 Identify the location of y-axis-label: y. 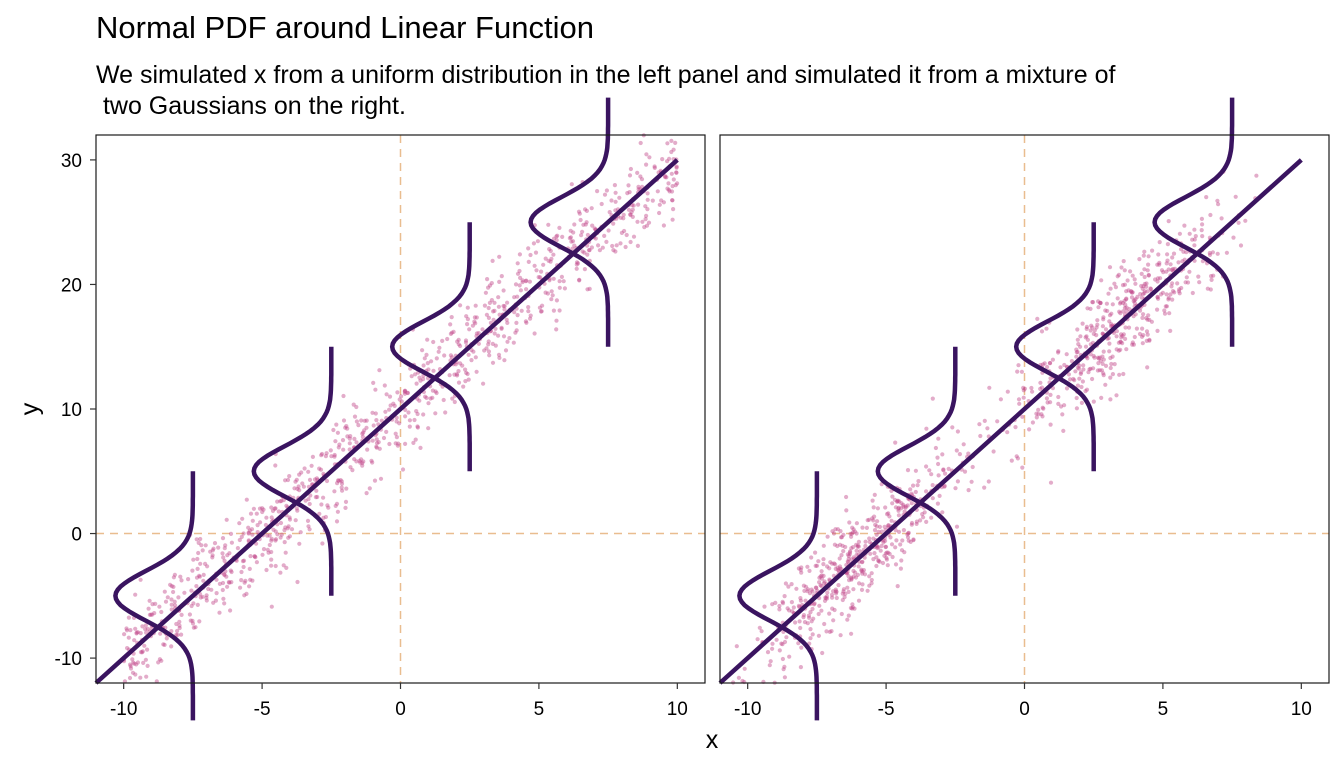
(30, 408).